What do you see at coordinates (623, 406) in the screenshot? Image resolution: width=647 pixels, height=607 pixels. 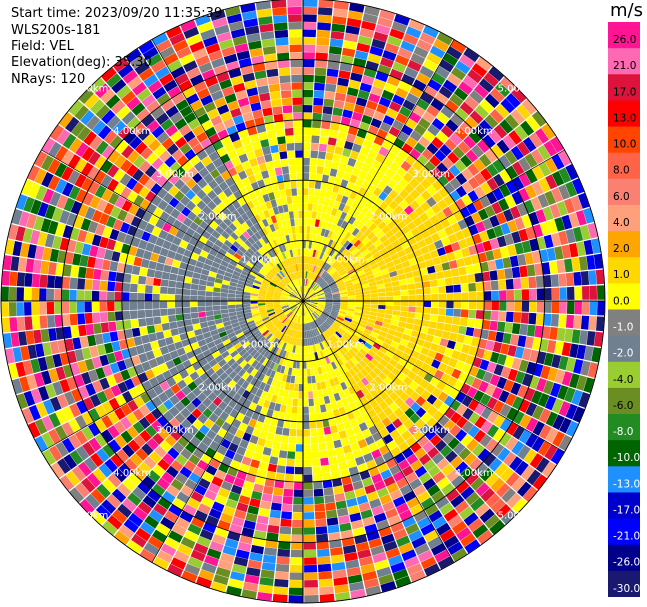 I see `colorbar-tick-label: -6.0` at bounding box center [623, 406].